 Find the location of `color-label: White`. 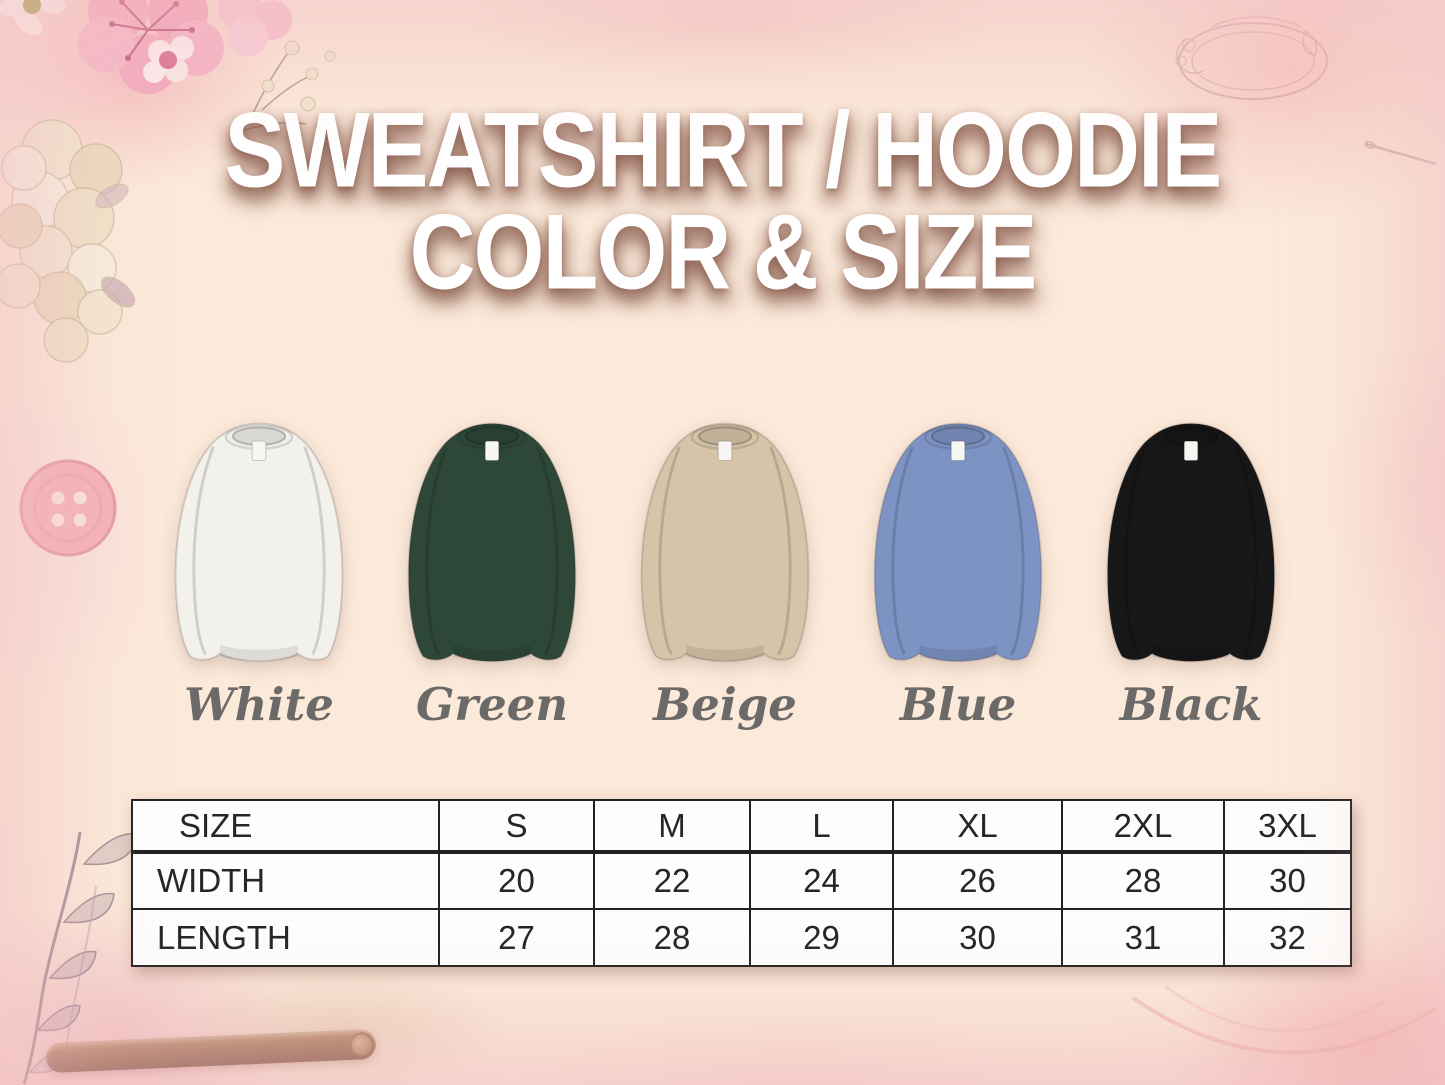

color-label: White is located at coordinates (259, 704).